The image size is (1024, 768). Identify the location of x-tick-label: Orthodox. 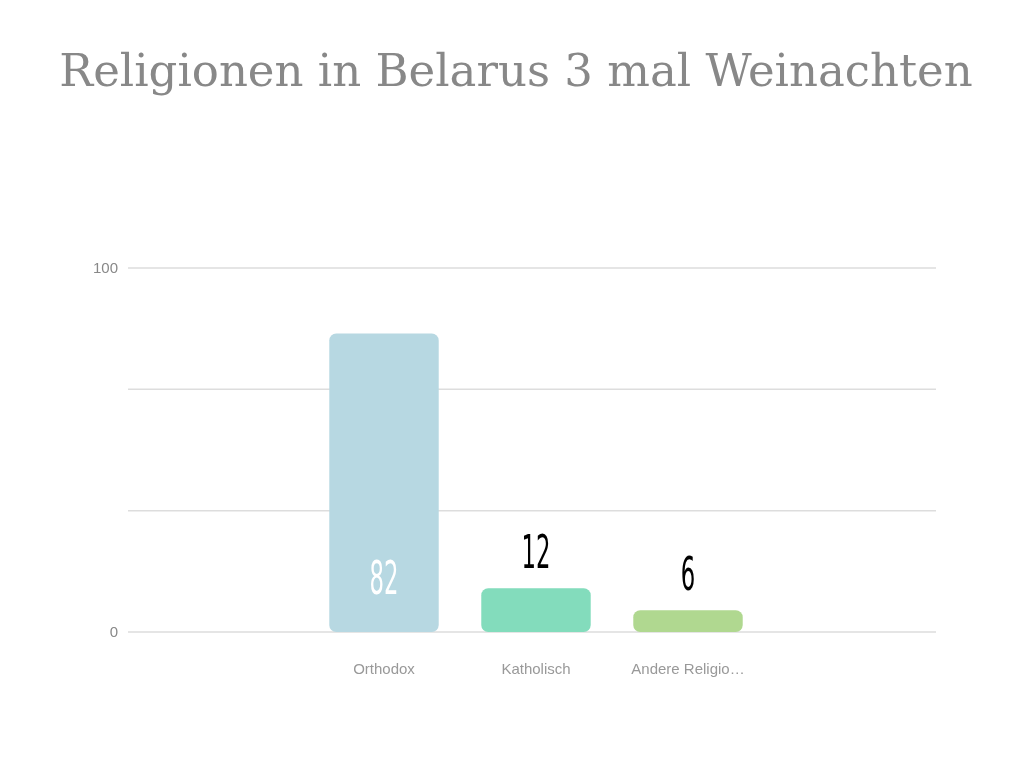
(384, 668).